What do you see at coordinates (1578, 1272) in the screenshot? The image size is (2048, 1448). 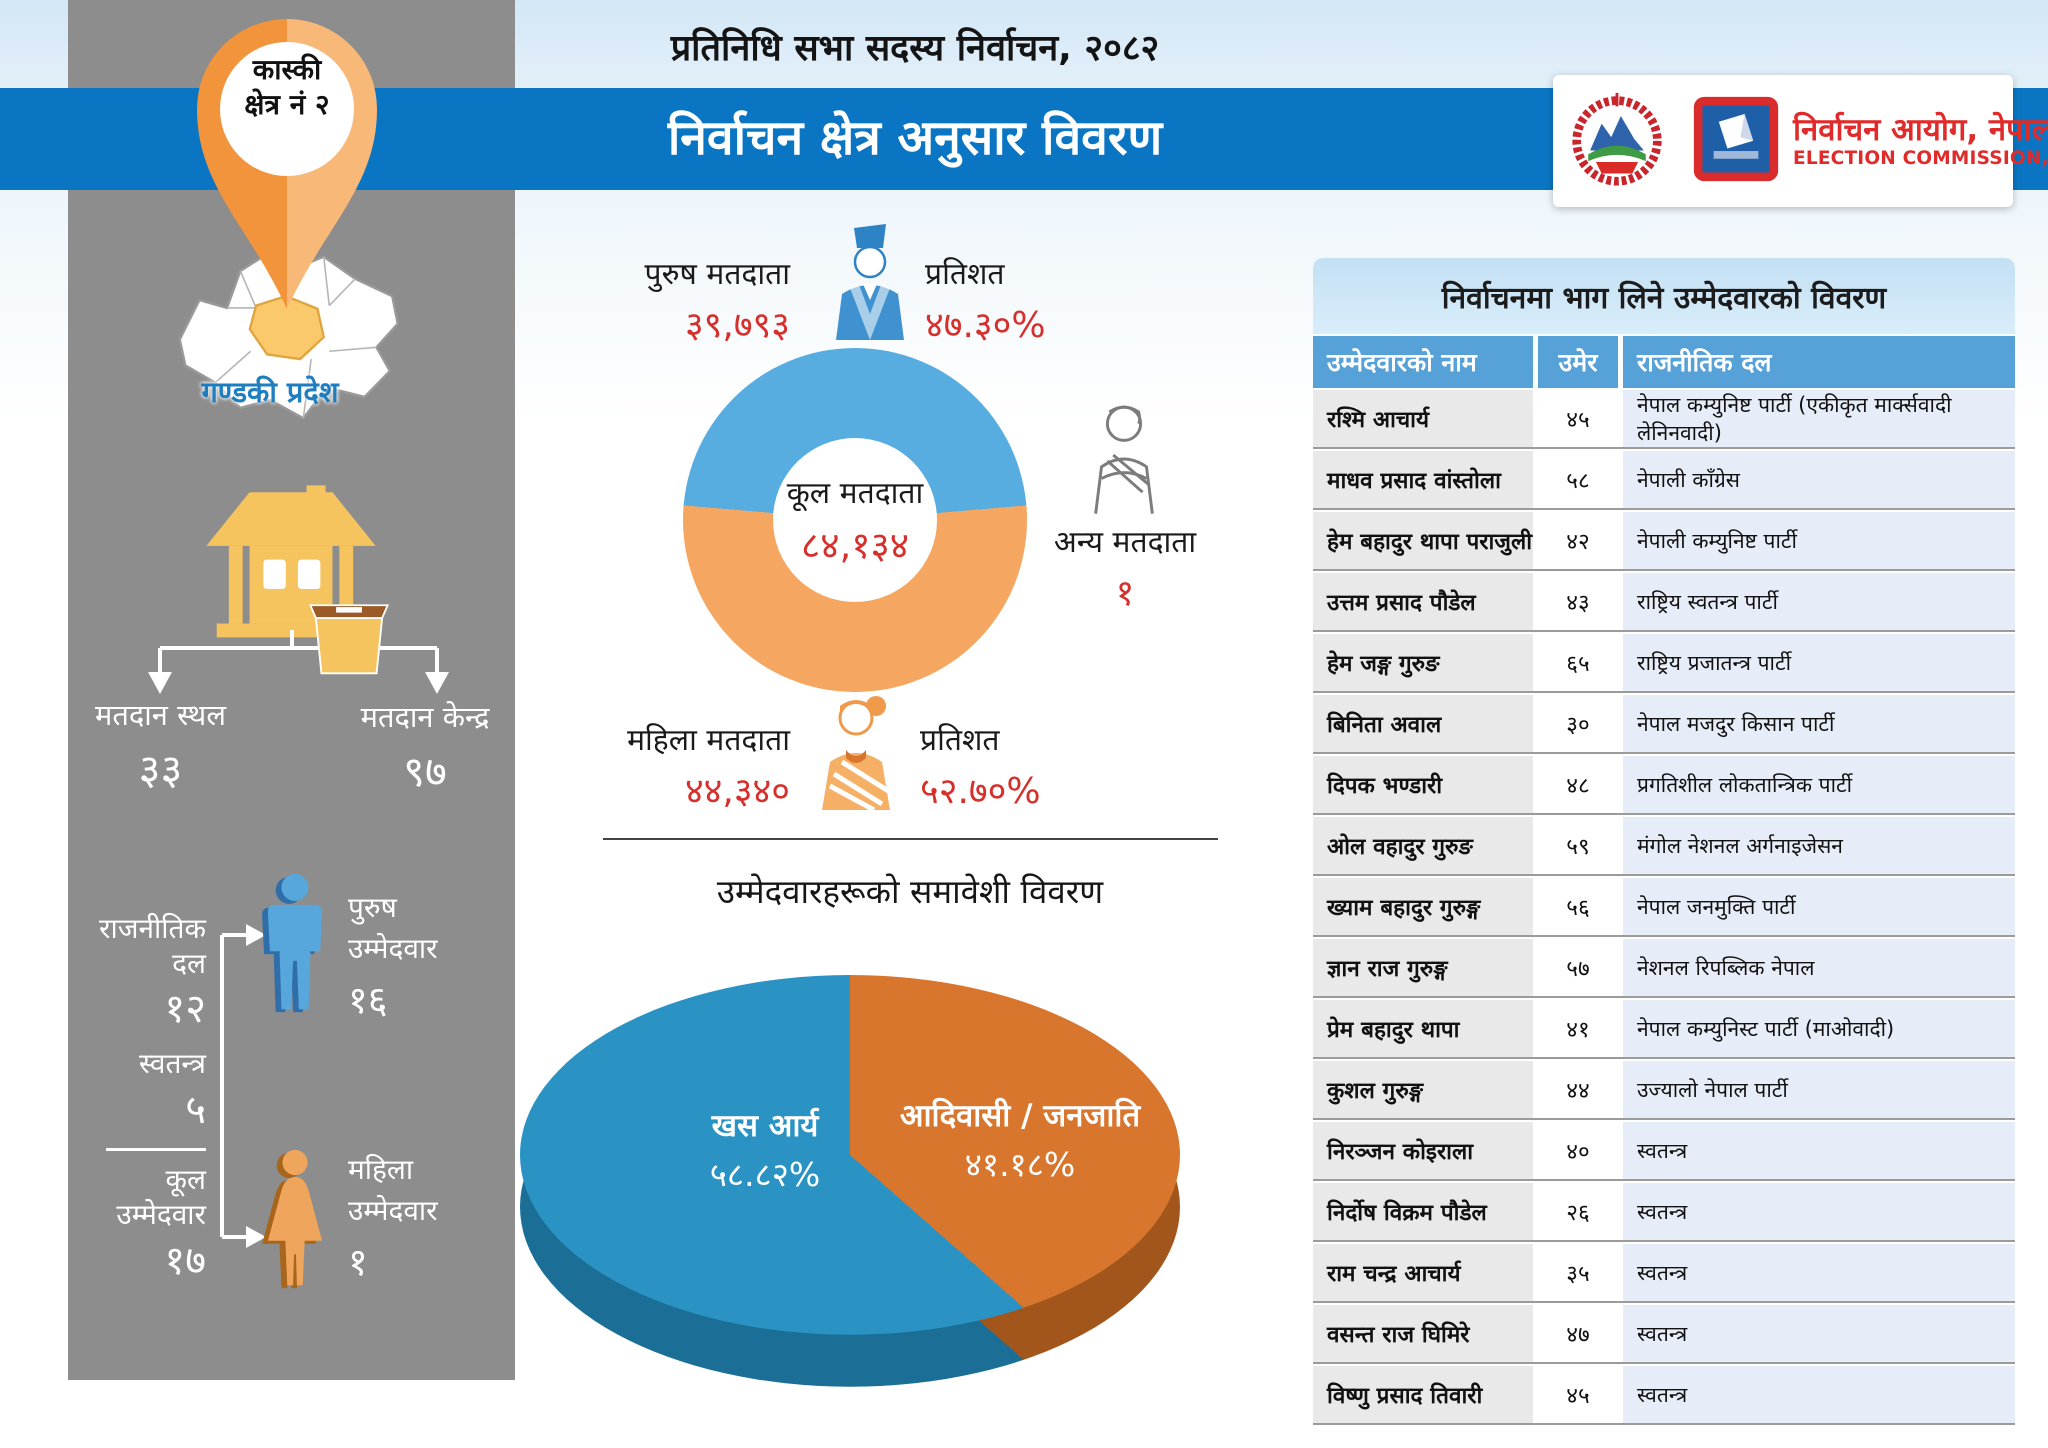 I see `candidate-age: ३५` at bounding box center [1578, 1272].